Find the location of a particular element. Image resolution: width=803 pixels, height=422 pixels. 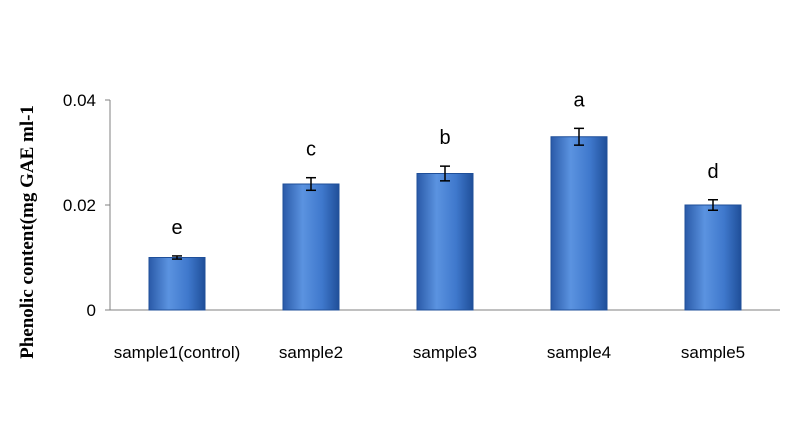

y-tick-label: 0.02 is located at coordinates (79, 205).